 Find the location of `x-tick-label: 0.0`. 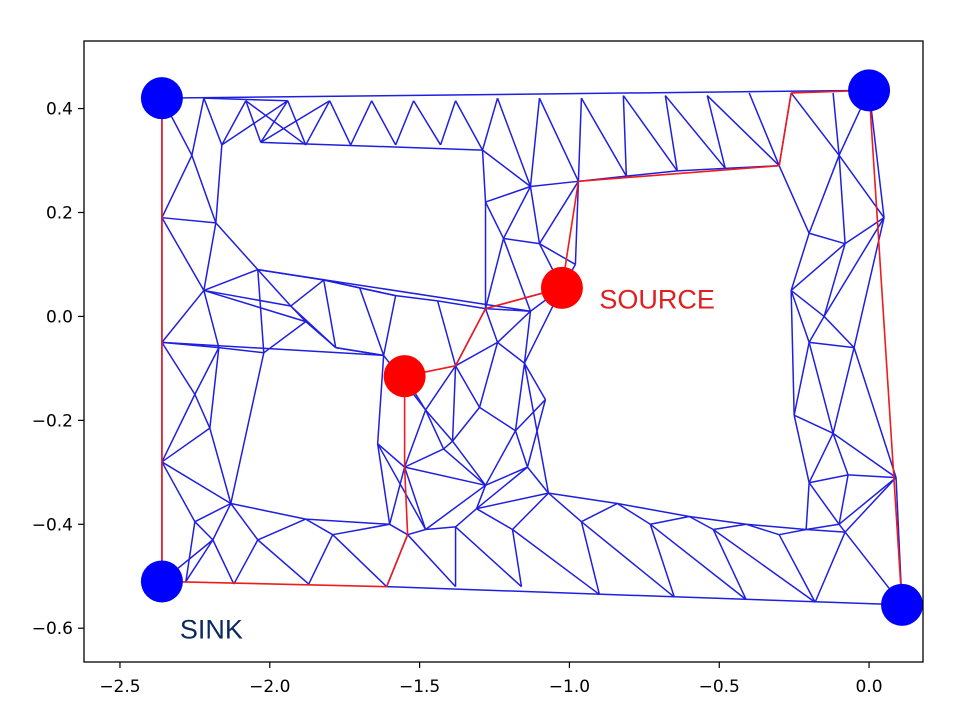

x-tick-label: 0.0 is located at coordinates (869, 687).